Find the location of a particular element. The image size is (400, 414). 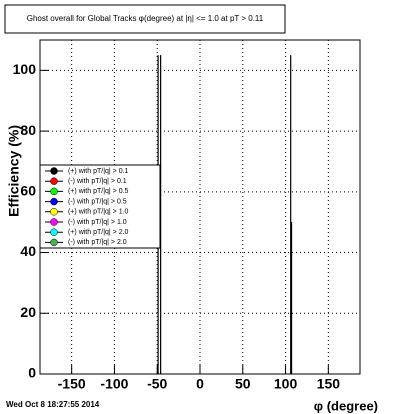

y-tick-label: 80 is located at coordinates (28, 130).